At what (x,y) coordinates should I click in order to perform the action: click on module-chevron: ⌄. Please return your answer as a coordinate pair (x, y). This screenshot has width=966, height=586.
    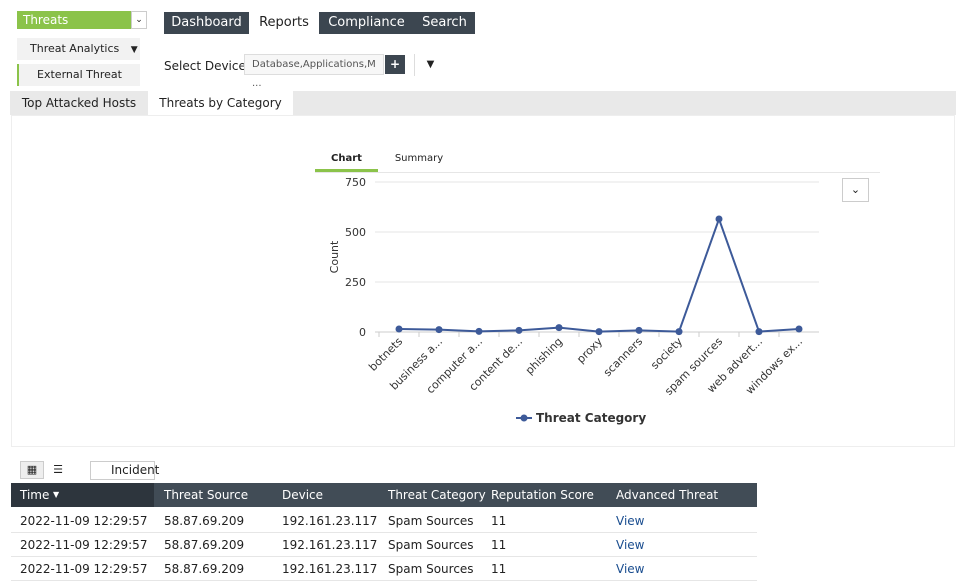
    Looking at the image, I should click on (139, 20).